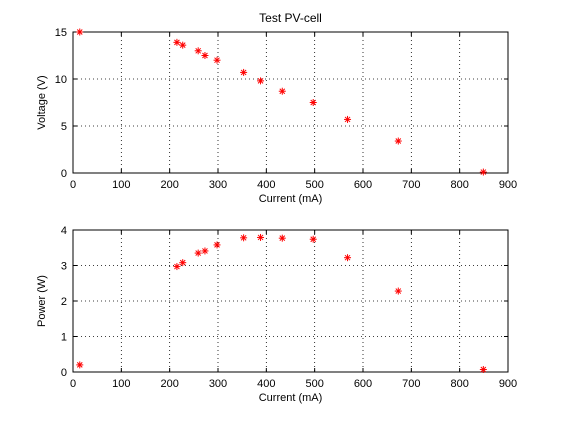 This screenshot has height=425, width=561. I want to click on y-tick-label: 2, so click(64, 302).